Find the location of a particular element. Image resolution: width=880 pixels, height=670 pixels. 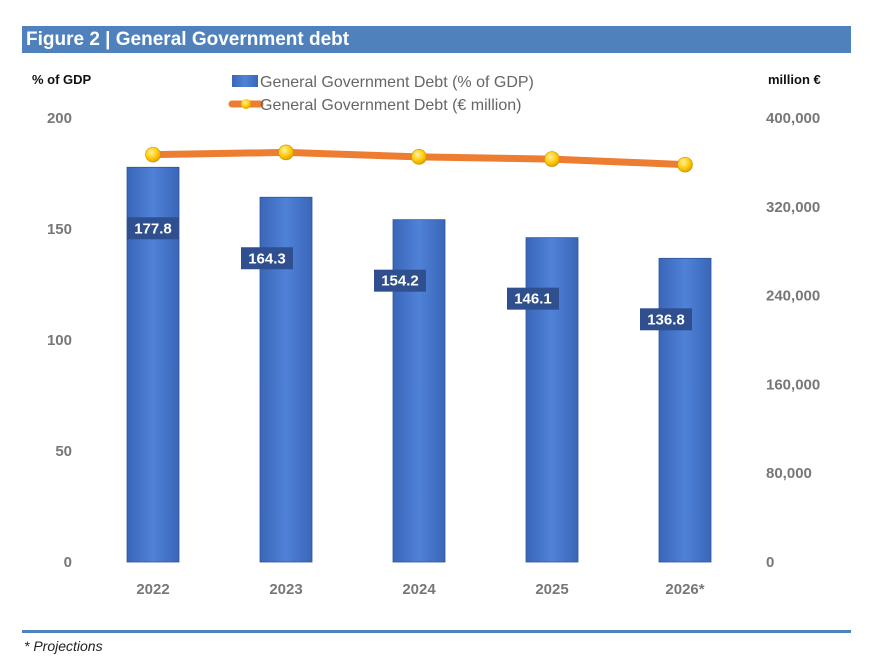

data-label: 146.1 is located at coordinates (533, 299).